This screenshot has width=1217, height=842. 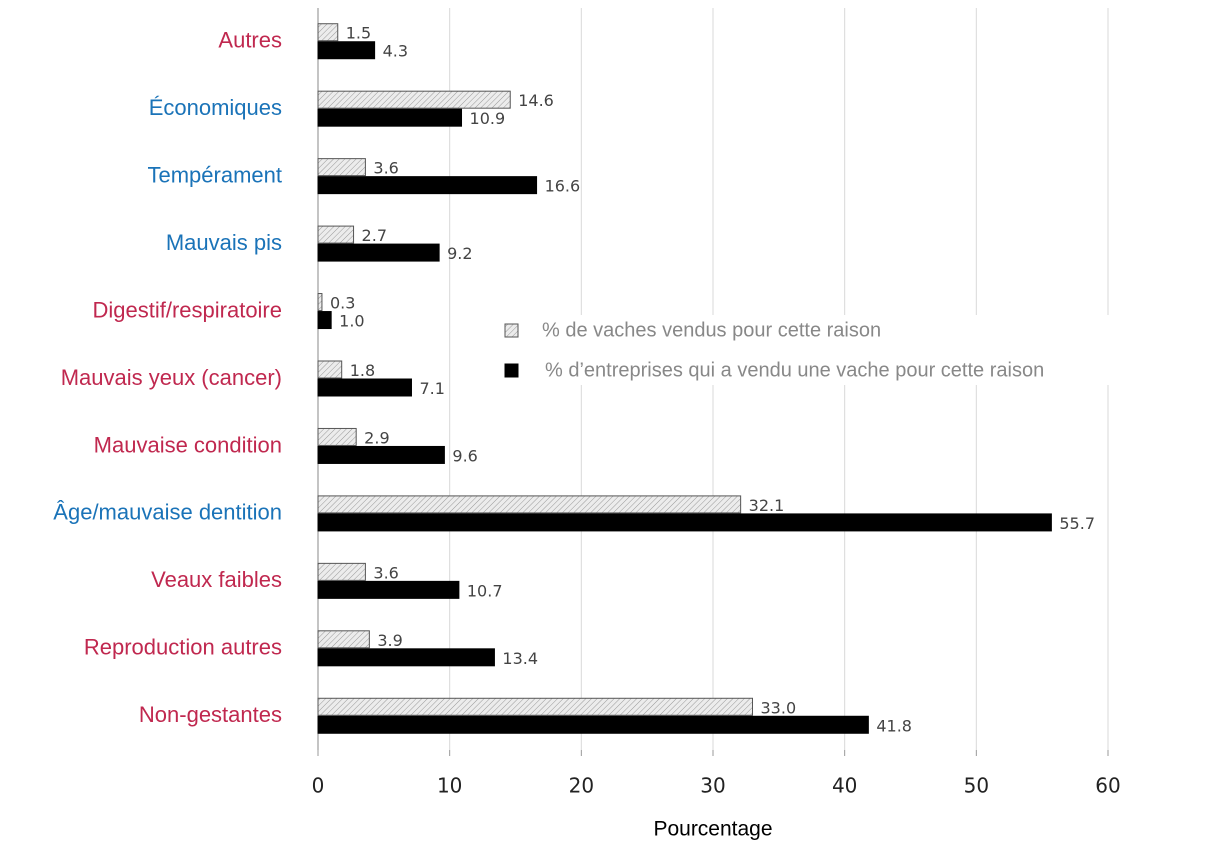 I want to click on data-label: 4.3, so click(x=395, y=51).